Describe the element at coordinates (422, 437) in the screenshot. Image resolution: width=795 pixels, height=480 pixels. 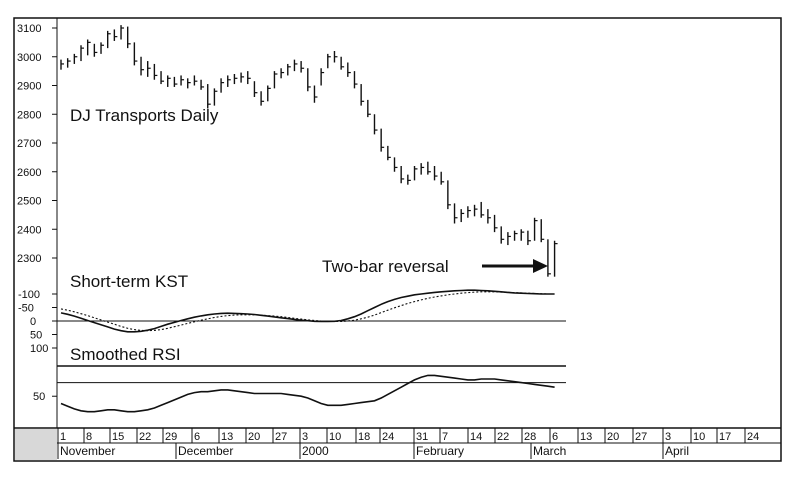
I see `x-day-label: 31` at that location.